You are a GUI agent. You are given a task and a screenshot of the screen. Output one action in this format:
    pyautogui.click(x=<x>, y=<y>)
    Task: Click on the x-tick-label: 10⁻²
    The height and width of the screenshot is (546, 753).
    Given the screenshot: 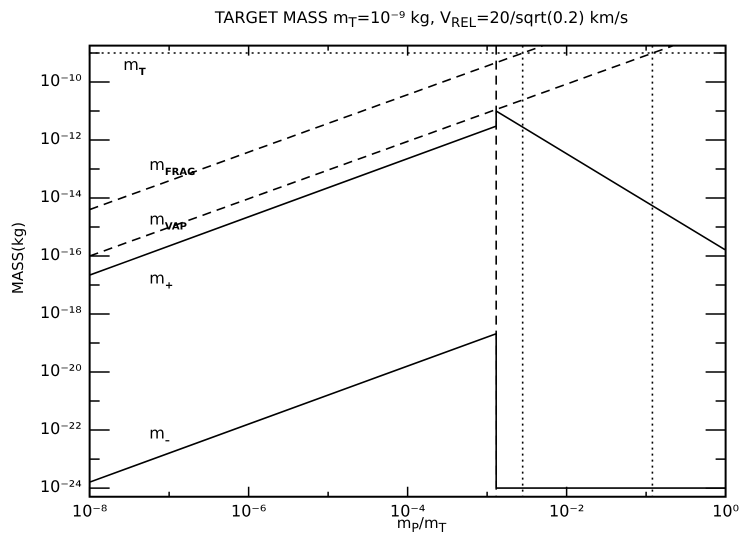 What is the action you would take?
    pyautogui.click(x=566, y=511)
    